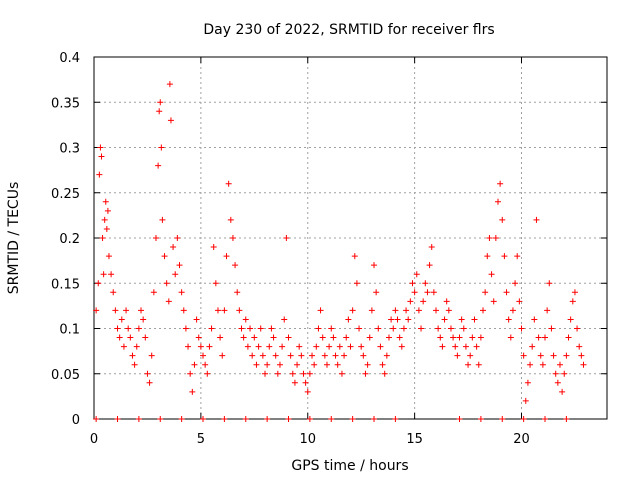 The height and width of the screenshot is (480, 640). What do you see at coordinates (65, 103) in the screenshot?
I see `y-tick-label: 0.35` at bounding box center [65, 103].